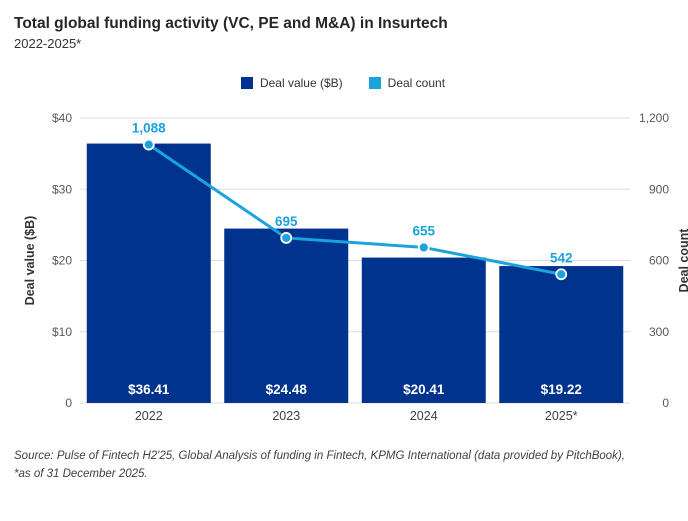  I want to click on left-axis-tick: 0, so click(68, 403).